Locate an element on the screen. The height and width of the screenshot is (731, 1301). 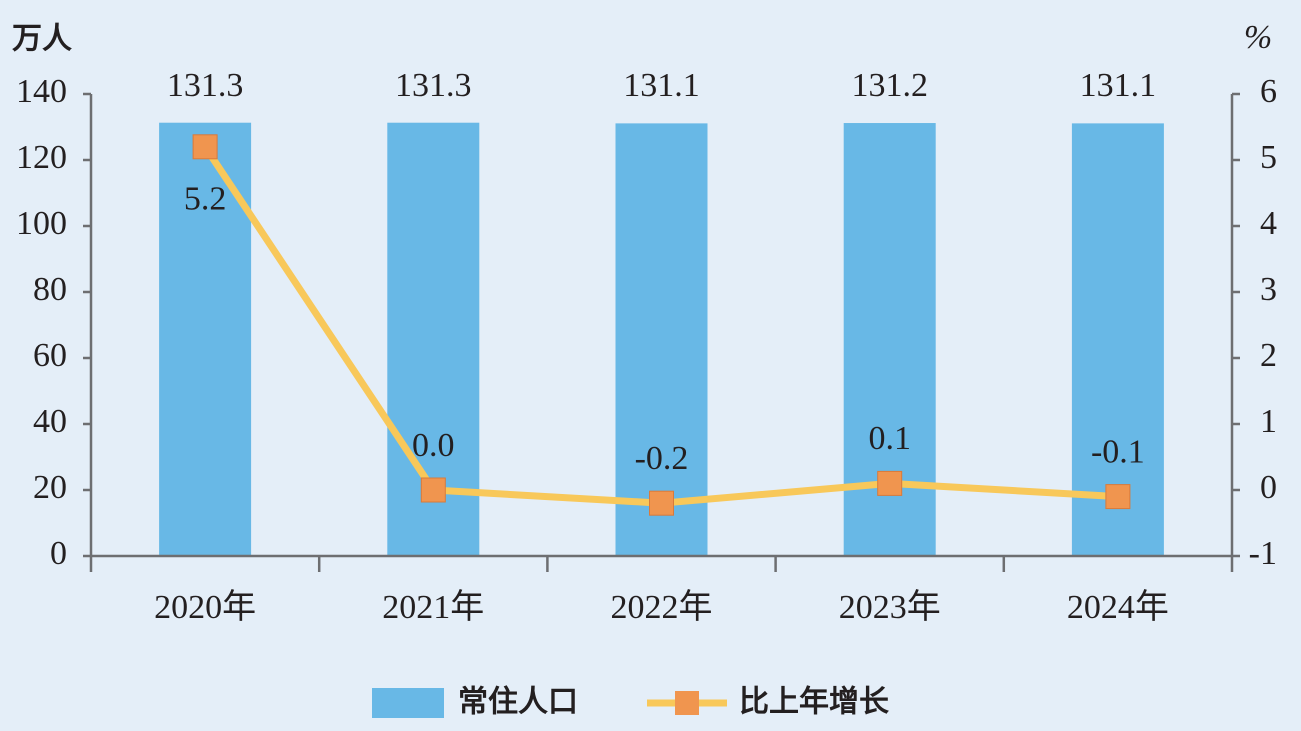
y2-tick-label: -1 is located at coordinates (1263, 553).